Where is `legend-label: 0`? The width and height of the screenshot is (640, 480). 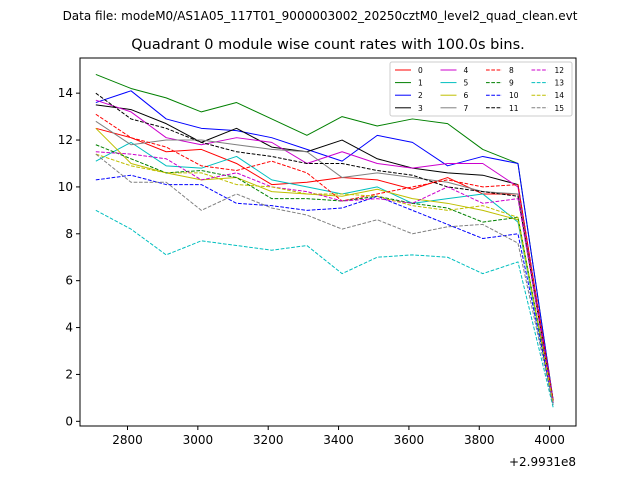
legend-label: 0 is located at coordinates (420, 70).